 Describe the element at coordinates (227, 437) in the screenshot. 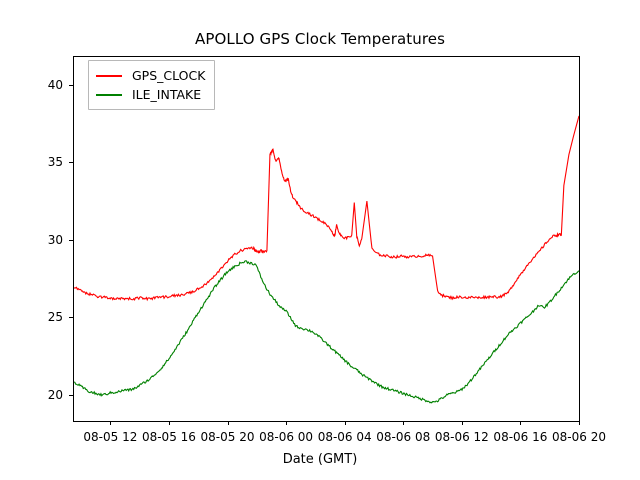

I see `x-tick-label: 08-05 20` at that location.